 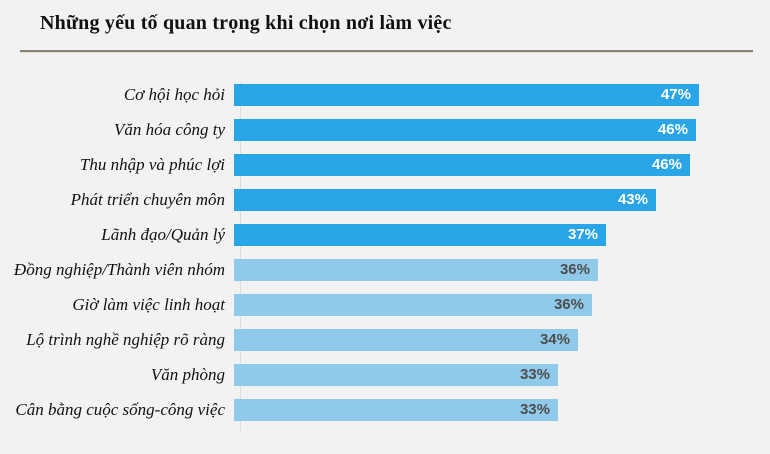 I want to click on chart-row: Giờ làm việc linh hoạt 36%, so click(x=385, y=305).